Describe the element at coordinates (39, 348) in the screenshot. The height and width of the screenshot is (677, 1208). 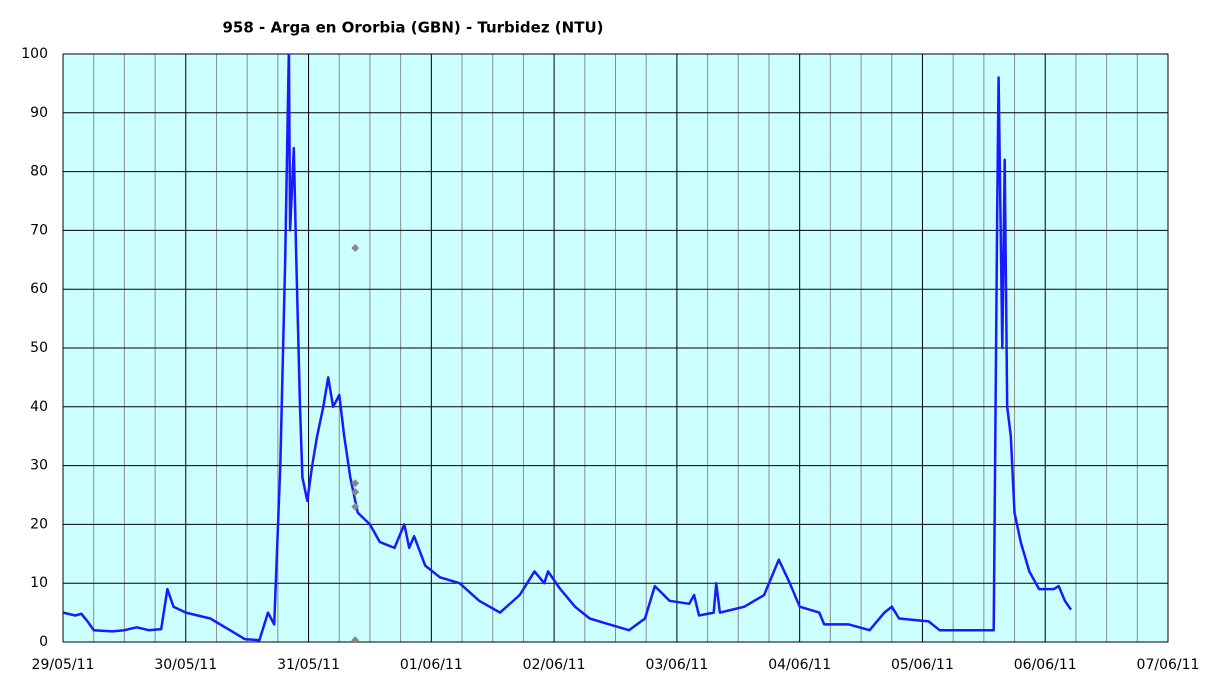
I see `y-tick-label: 50` at that location.